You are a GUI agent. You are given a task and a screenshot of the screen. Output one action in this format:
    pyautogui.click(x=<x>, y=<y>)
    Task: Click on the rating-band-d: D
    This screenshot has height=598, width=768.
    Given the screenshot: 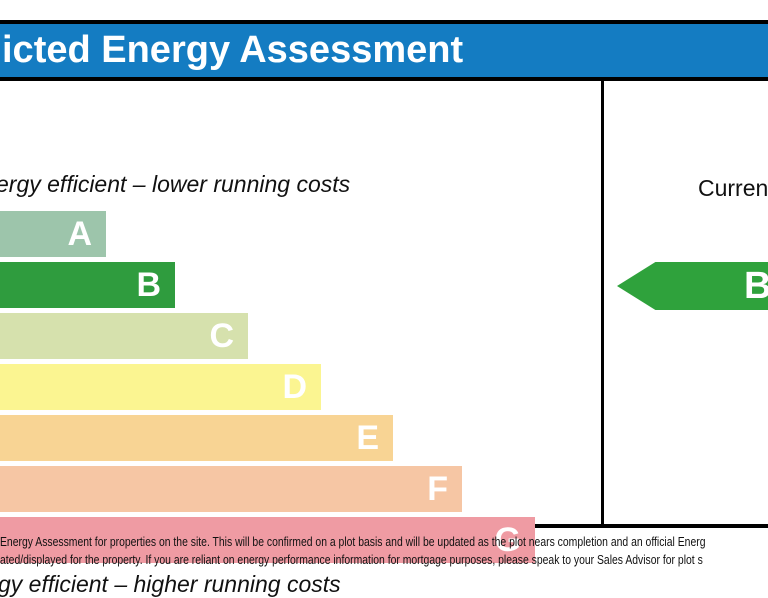 What is the action you would take?
    pyautogui.click(x=160, y=387)
    